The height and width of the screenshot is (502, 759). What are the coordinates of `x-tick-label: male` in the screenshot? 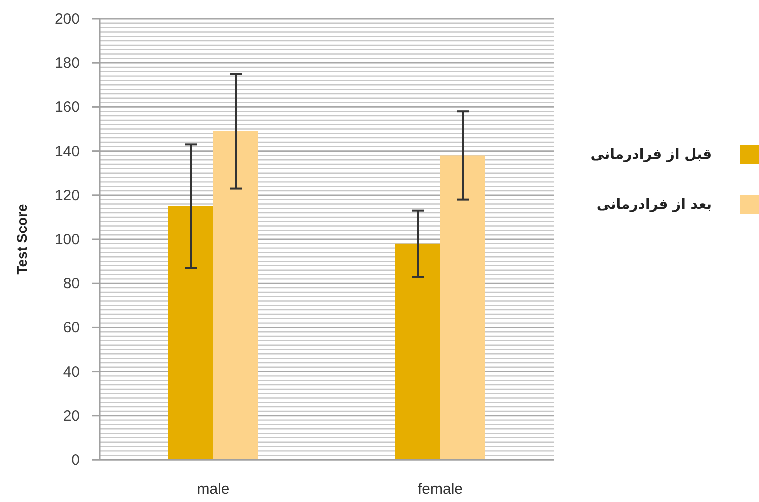 It's located at (213, 489).